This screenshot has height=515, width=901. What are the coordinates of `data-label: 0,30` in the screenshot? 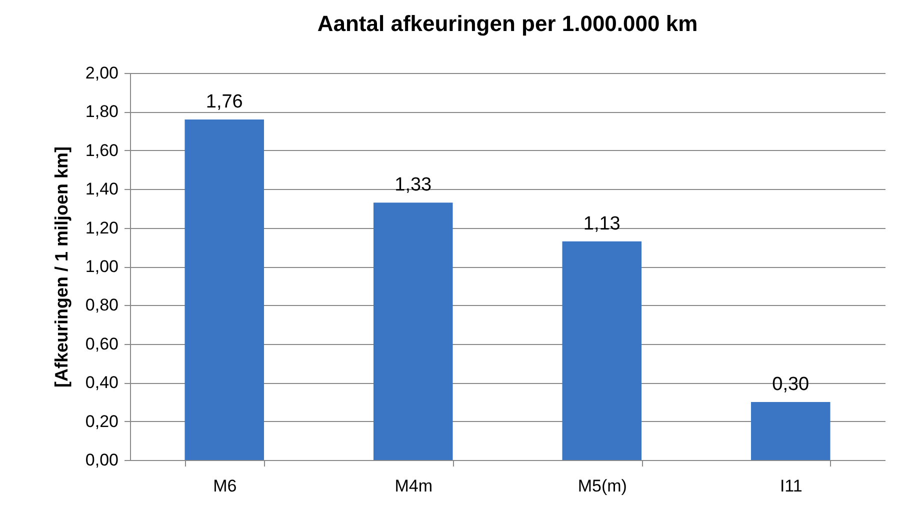 It's located at (791, 384).